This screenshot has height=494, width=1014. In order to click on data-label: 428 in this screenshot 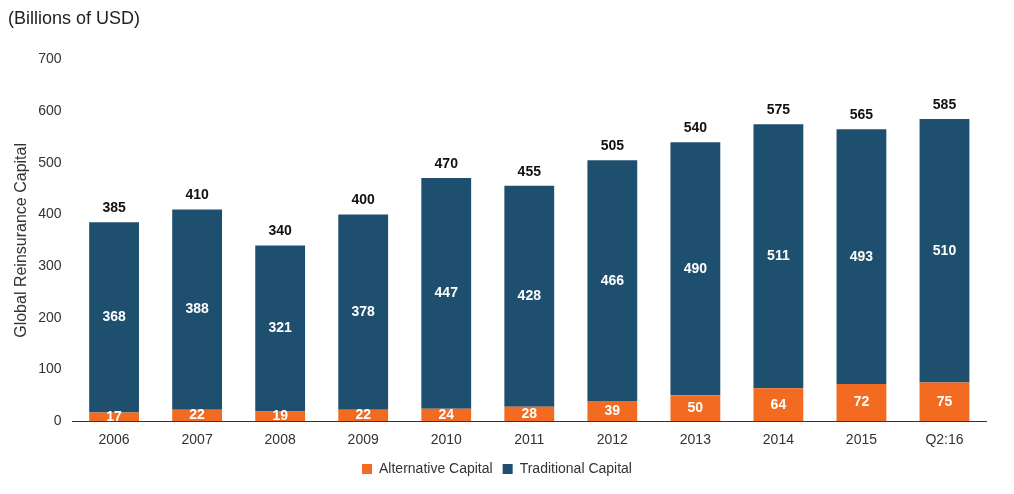, I will do `click(529, 295)`.